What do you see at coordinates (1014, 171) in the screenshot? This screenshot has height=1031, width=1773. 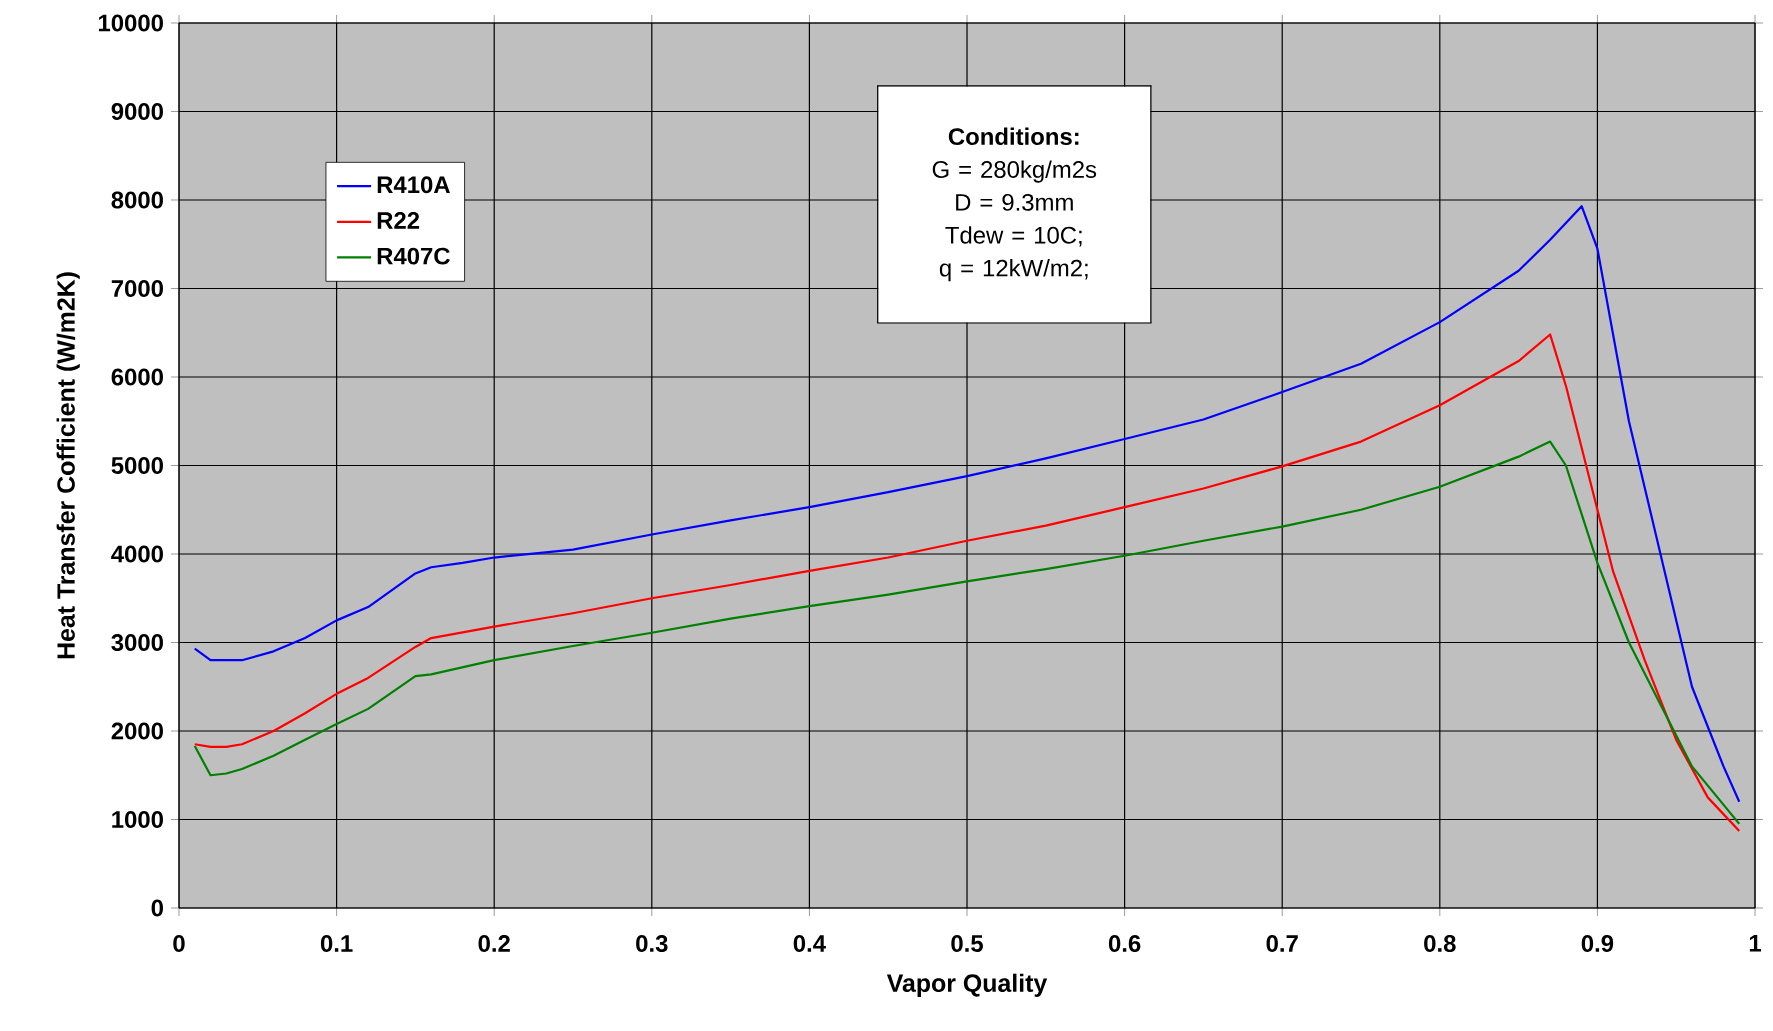 I see `annotation: G = 280kg/m2s` at bounding box center [1014, 171].